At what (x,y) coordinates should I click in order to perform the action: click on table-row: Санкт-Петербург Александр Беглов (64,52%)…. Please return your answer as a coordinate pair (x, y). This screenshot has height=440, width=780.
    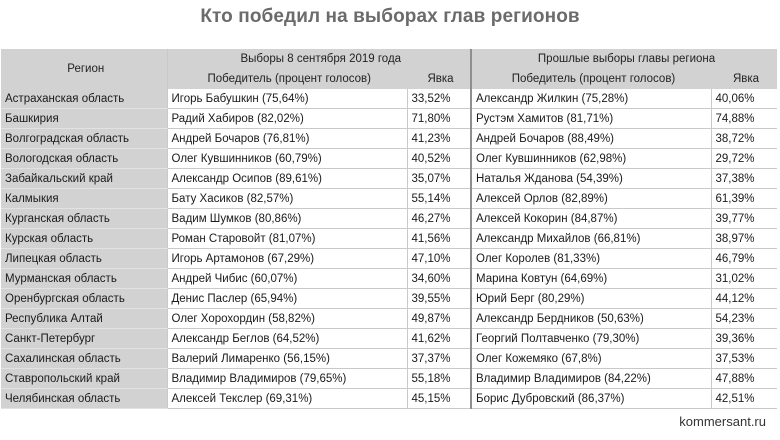
    Looking at the image, I should click on (389, 338).